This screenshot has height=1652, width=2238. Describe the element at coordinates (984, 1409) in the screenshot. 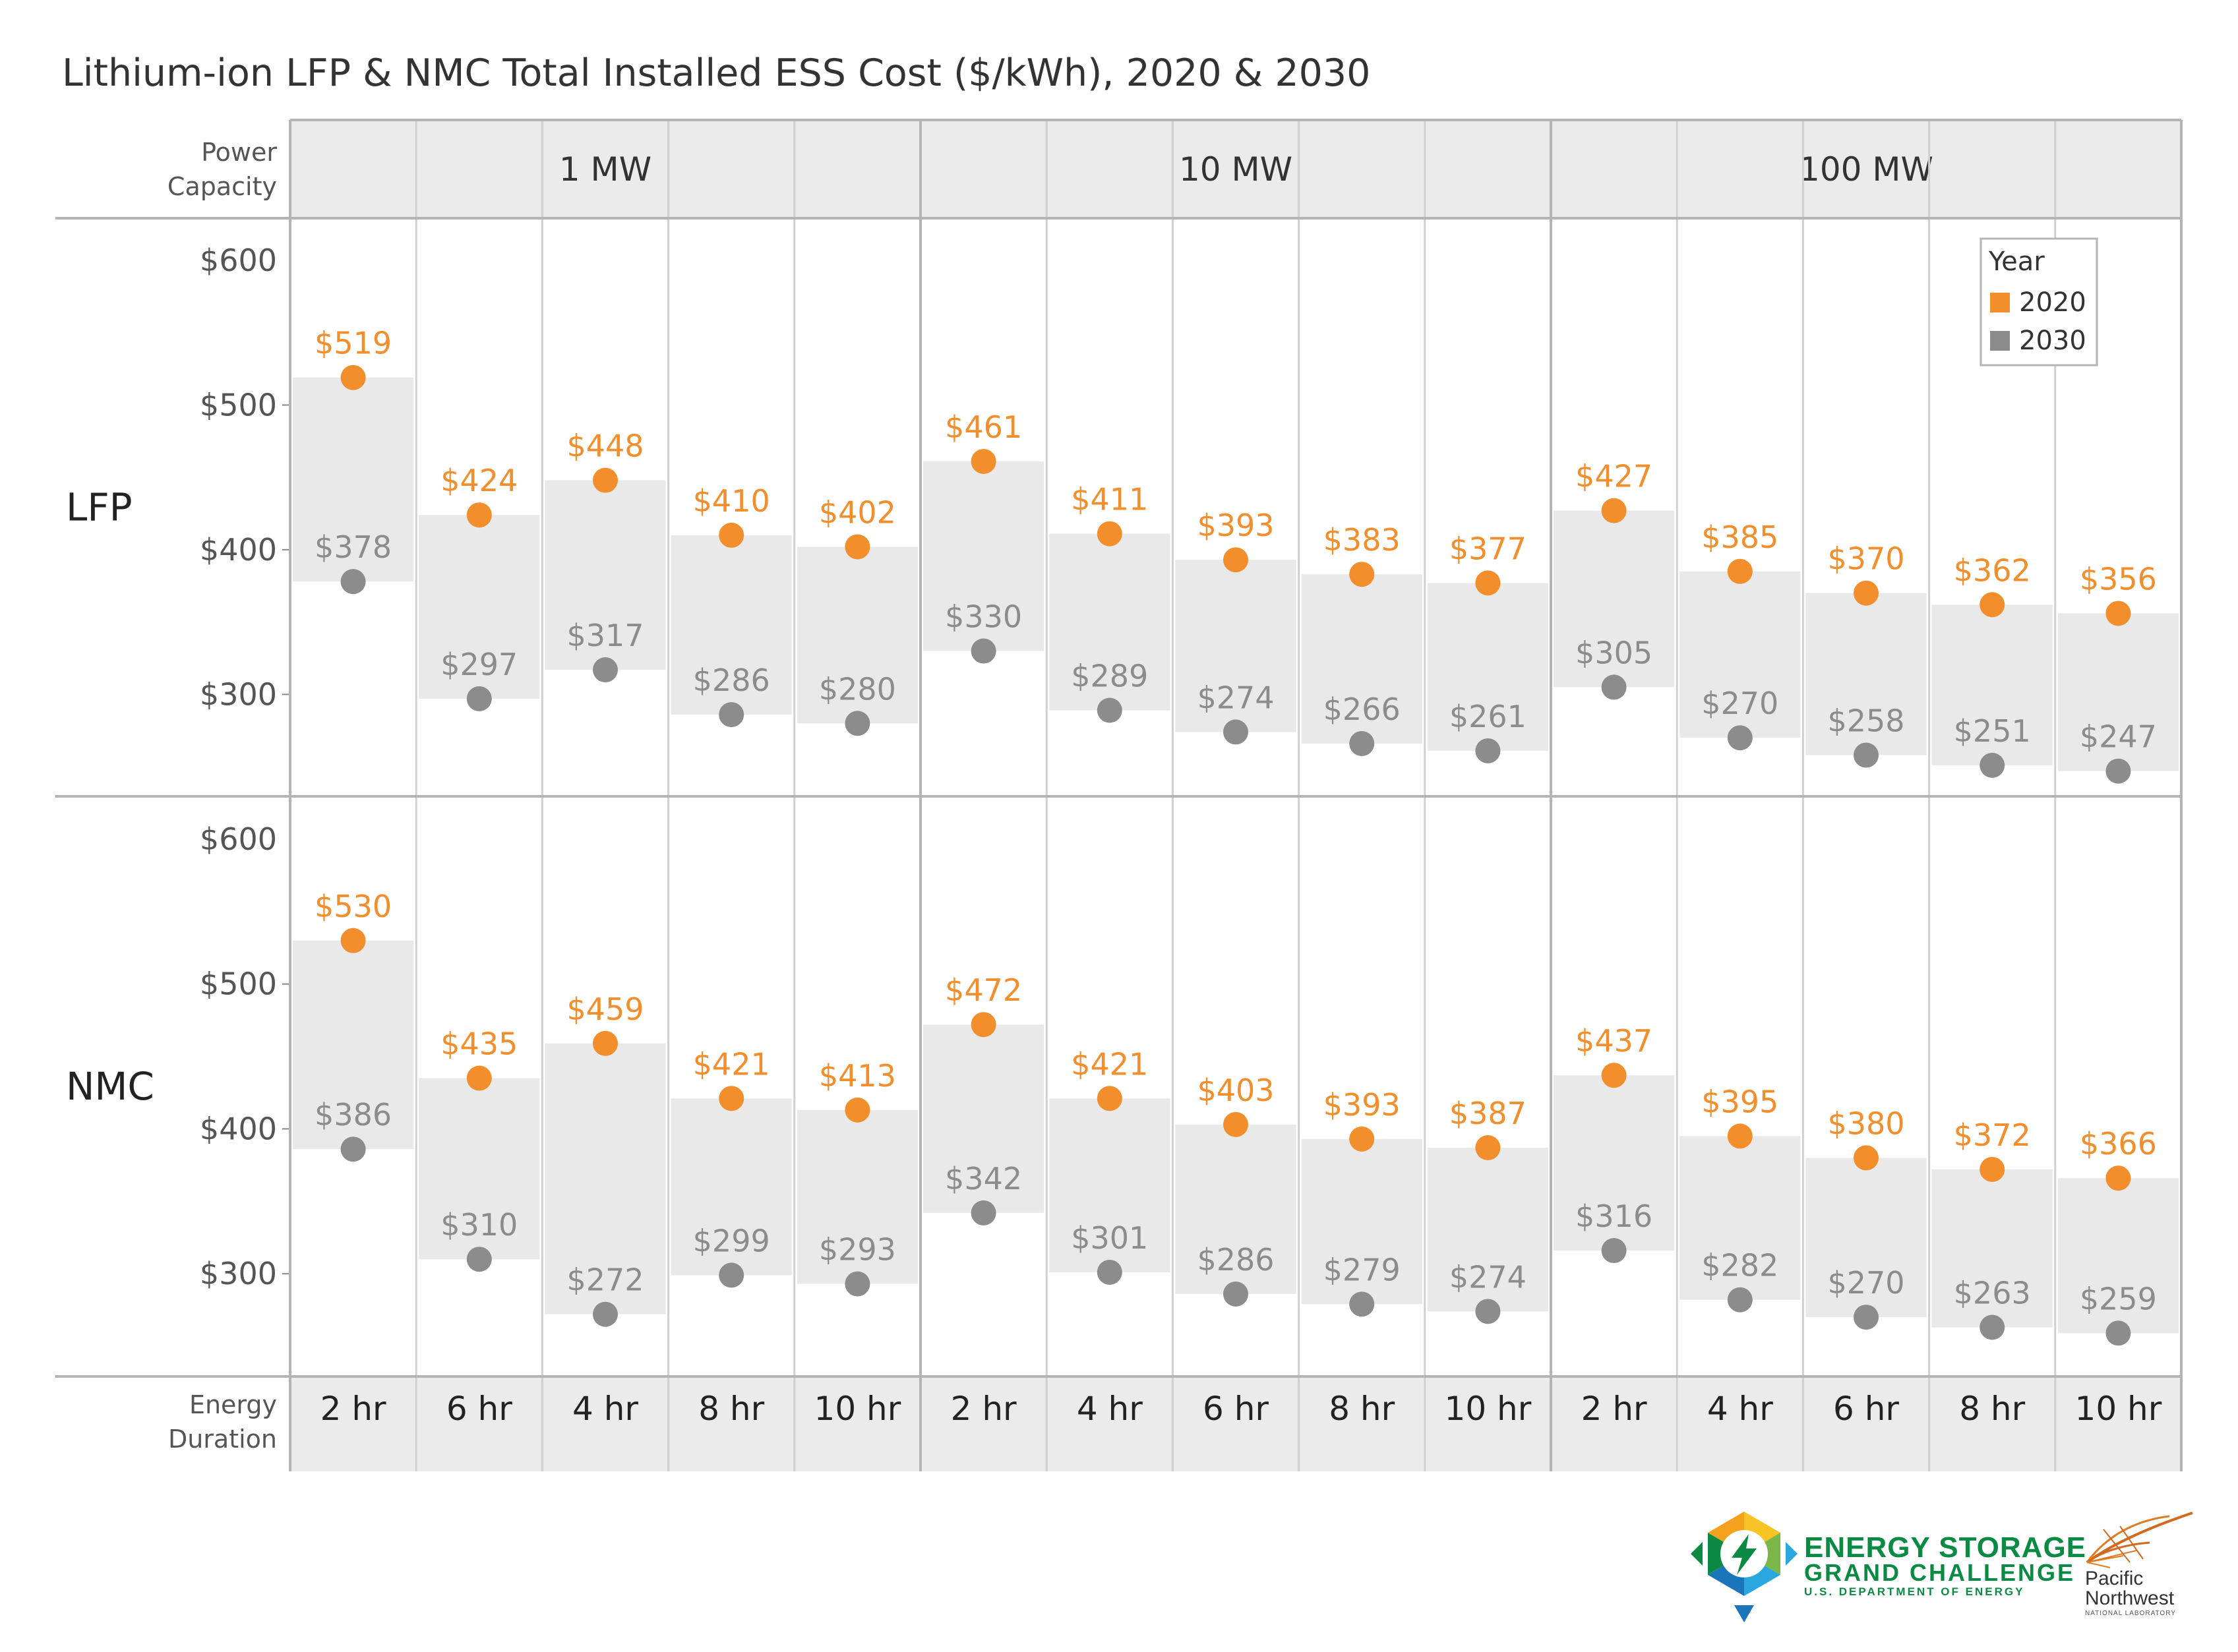

I see `energy-duration-label: 2 hr` at that location.